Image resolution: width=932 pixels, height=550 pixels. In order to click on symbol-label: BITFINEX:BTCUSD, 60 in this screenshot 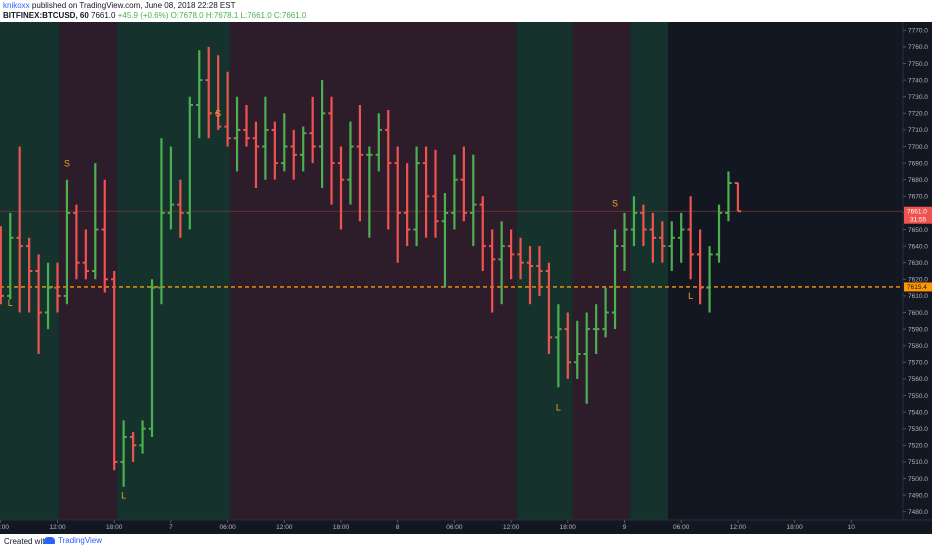, I will do `click(46, 15)`.